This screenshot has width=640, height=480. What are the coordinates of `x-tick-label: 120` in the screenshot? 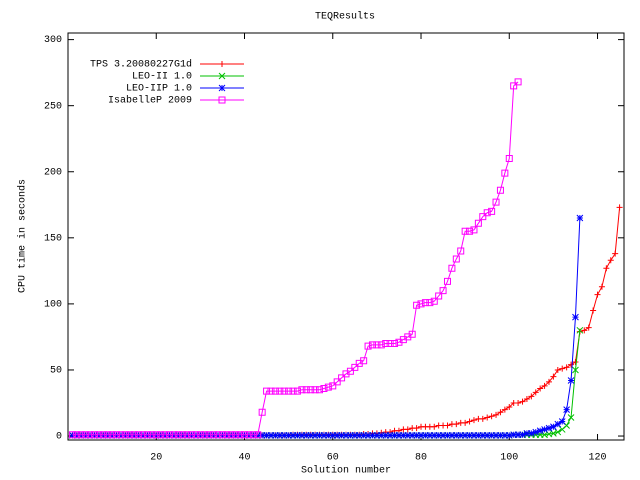 It's located at (598, 458).